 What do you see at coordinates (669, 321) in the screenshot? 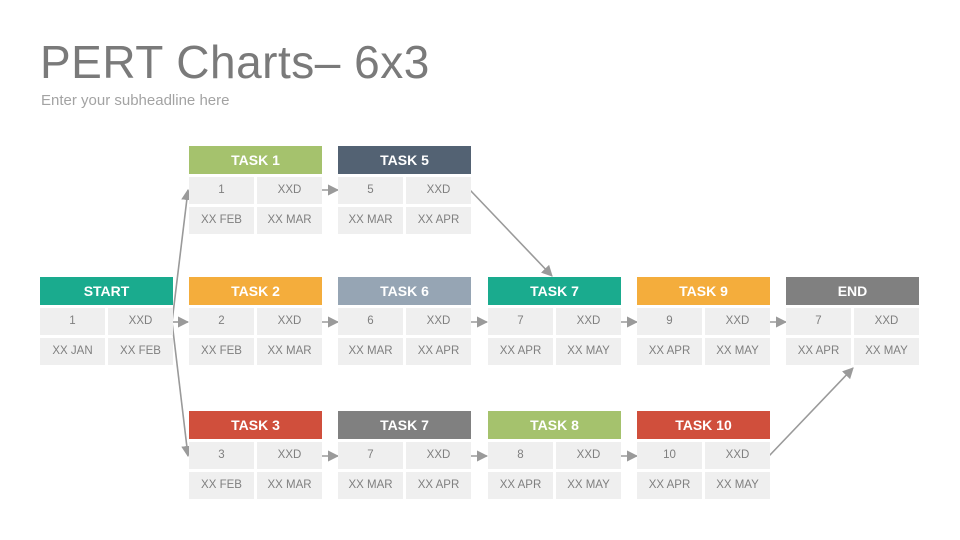
I see `node-id: 9` at bounding box center [669, 321].